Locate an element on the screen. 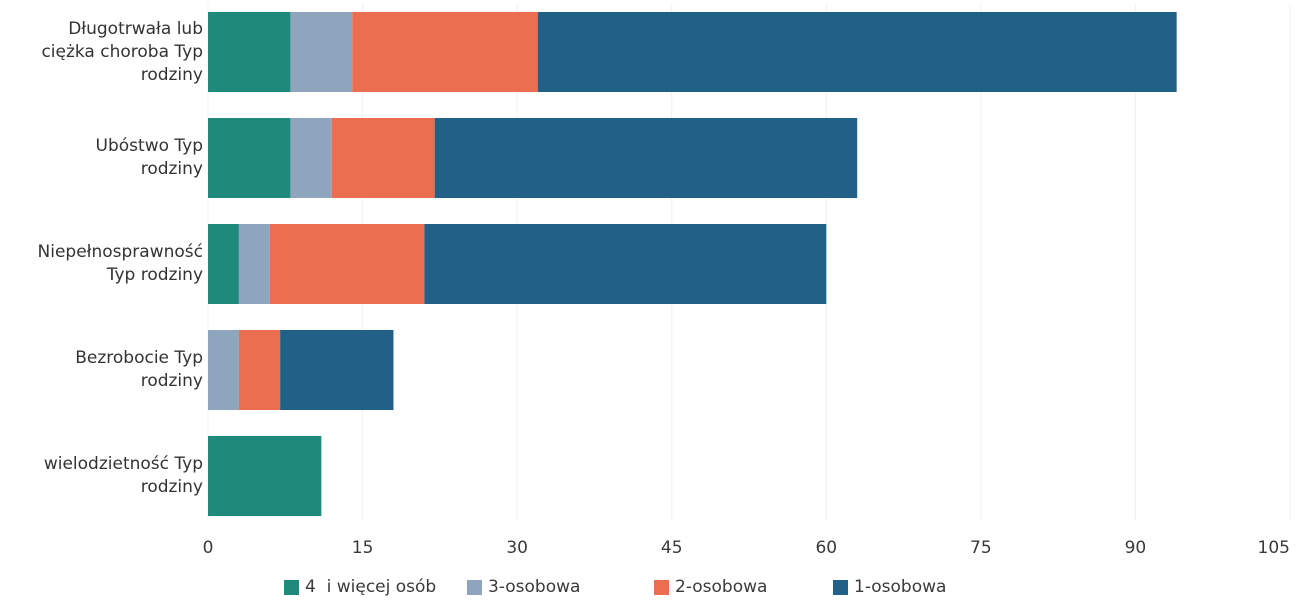 The image size is (1313, 602). legend-item: 2-osobowa is located at coordinates (710, 587).